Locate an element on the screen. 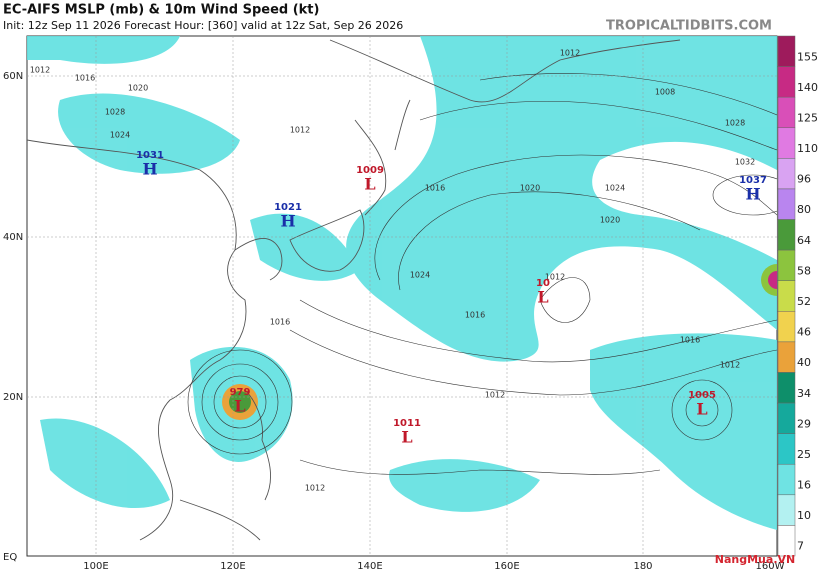  isobar-label: 1008 is located at coordinates (665, 92).